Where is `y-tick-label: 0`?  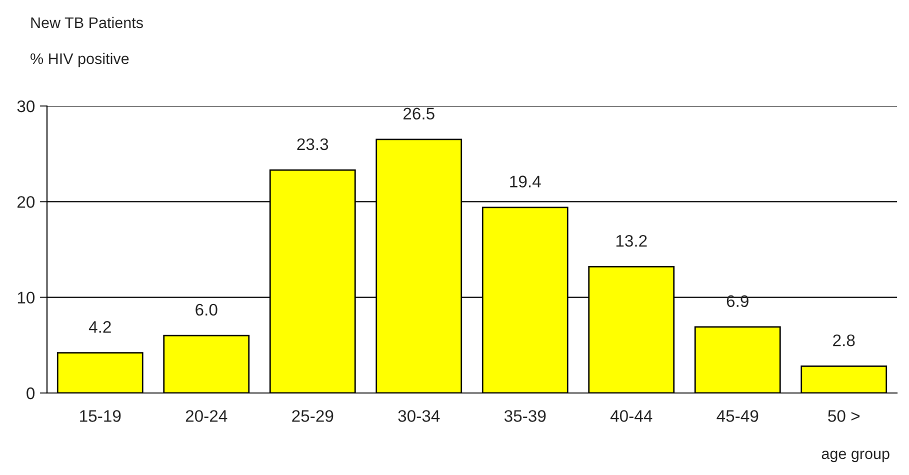
y-tick-label: 0 is located at coordinates (30, 393).